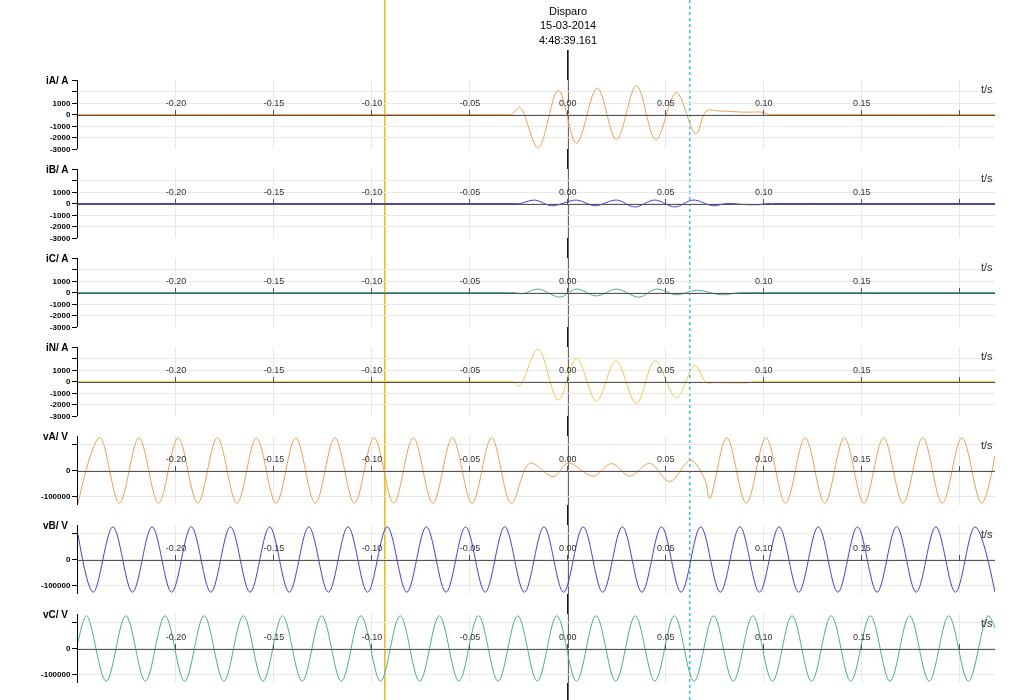  I want to click on y-axis-title: vA/ V, so click(56, 436).